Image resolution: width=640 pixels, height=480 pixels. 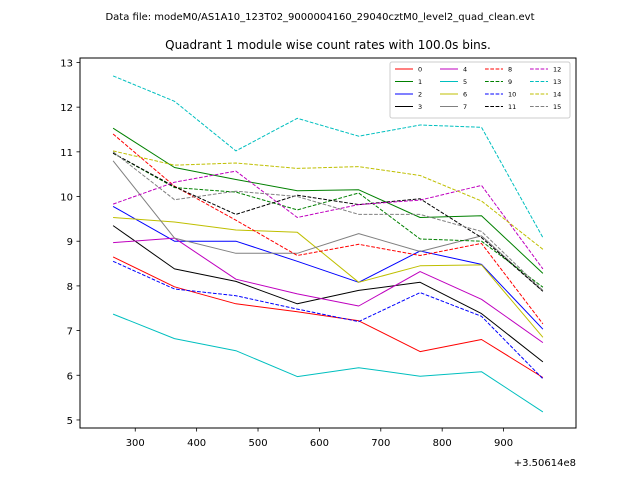 What do you see at coordinates (557, 82) in the screenshot?
I see `legend-label-13: 13` at bounding box center [557, 82].